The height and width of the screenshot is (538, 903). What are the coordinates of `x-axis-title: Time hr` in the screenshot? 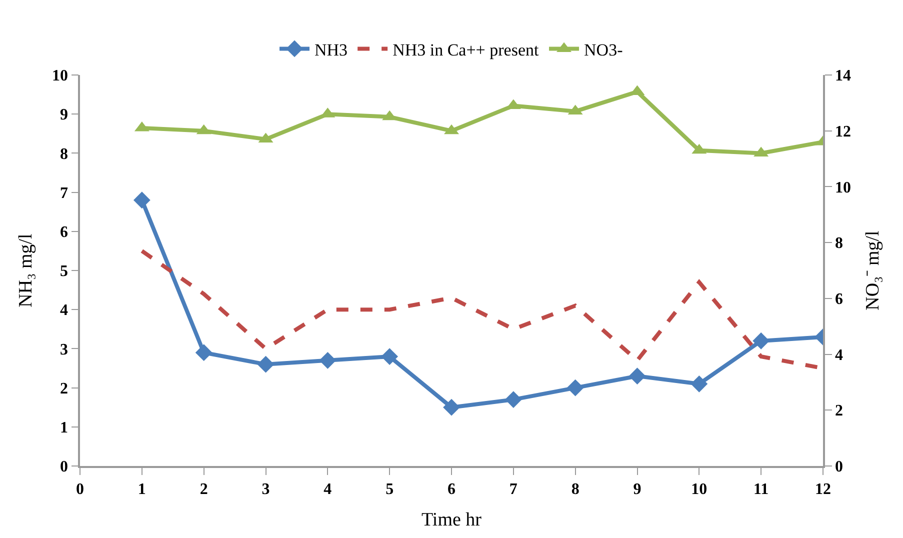 It's located at (451, 519).